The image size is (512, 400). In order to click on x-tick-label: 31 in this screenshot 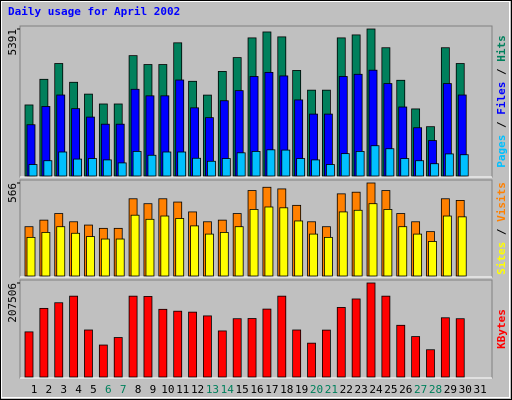, I will do `click(479, 389)`.